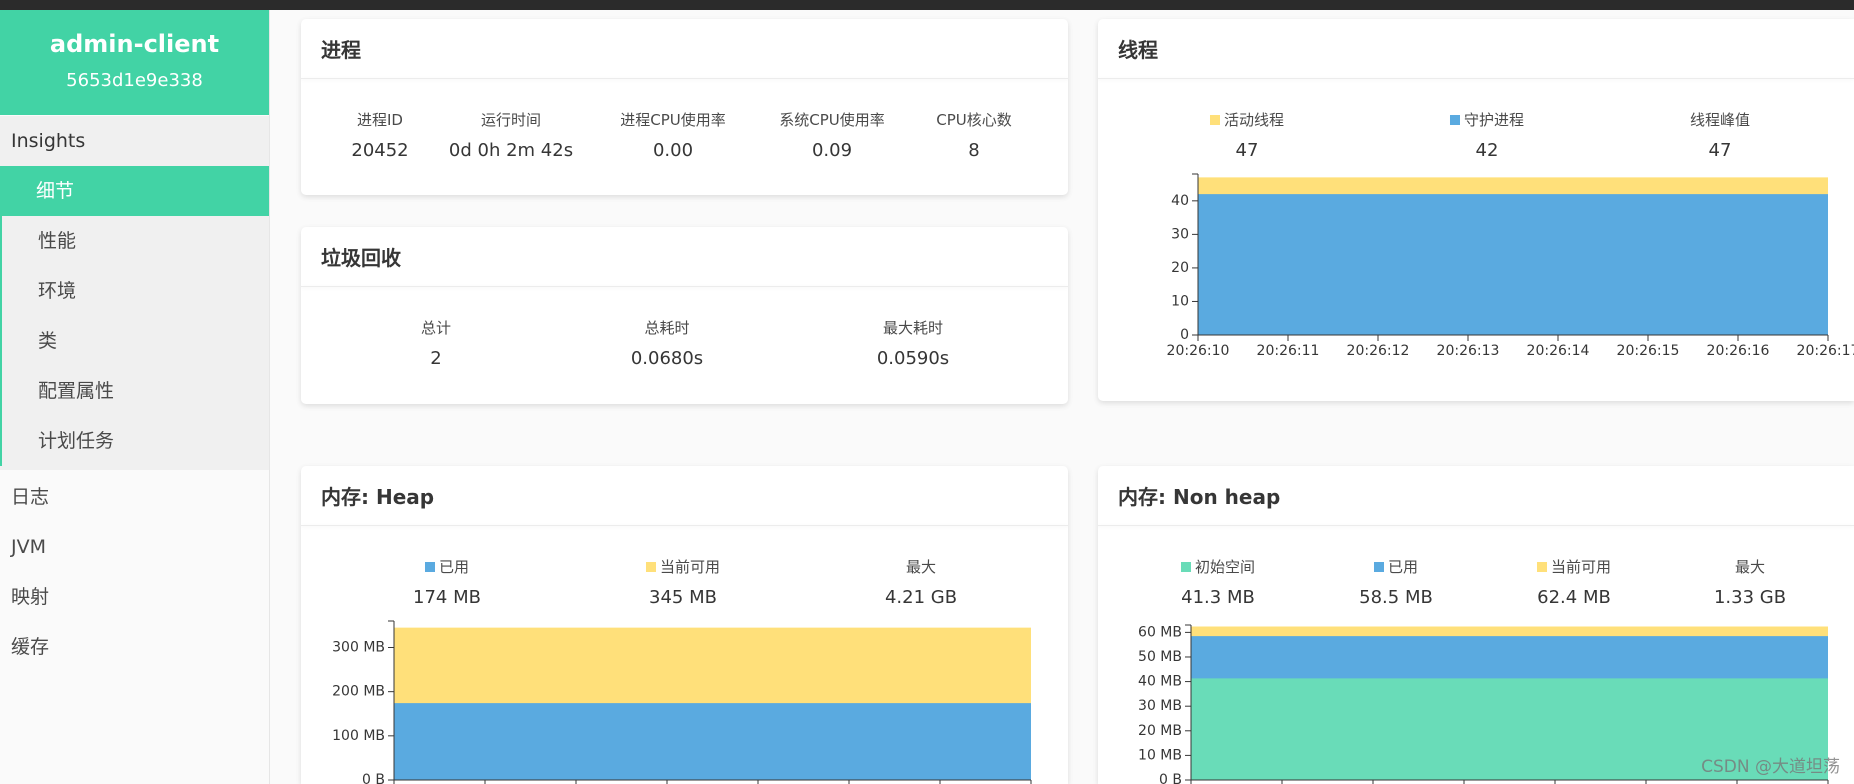  I want to click on card-title: 线程, so click(1138, 50).